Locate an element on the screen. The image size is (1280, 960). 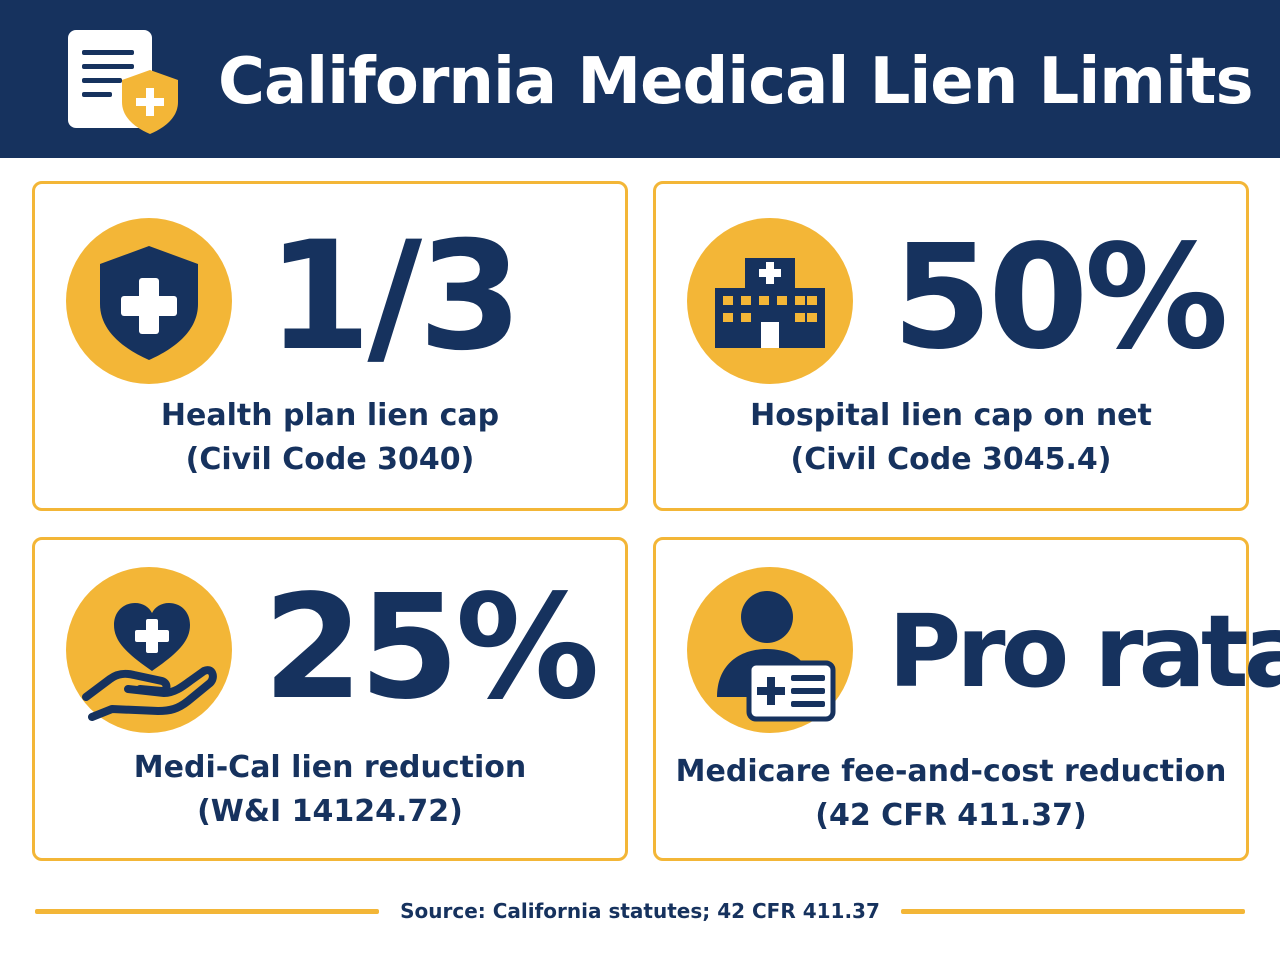
footer-divider-right is located at coordinates (1073, 911).